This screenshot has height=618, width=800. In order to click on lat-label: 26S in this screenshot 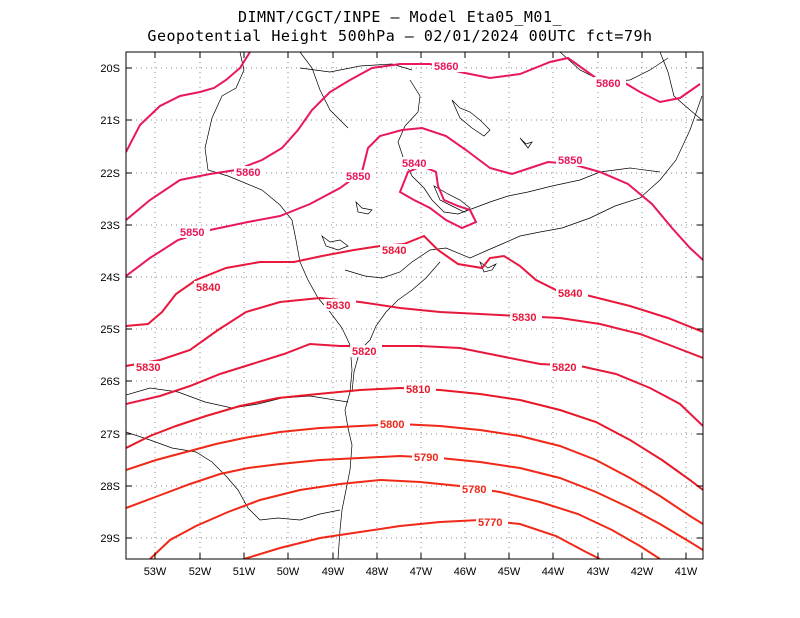, I will do `click(110, 382)`.